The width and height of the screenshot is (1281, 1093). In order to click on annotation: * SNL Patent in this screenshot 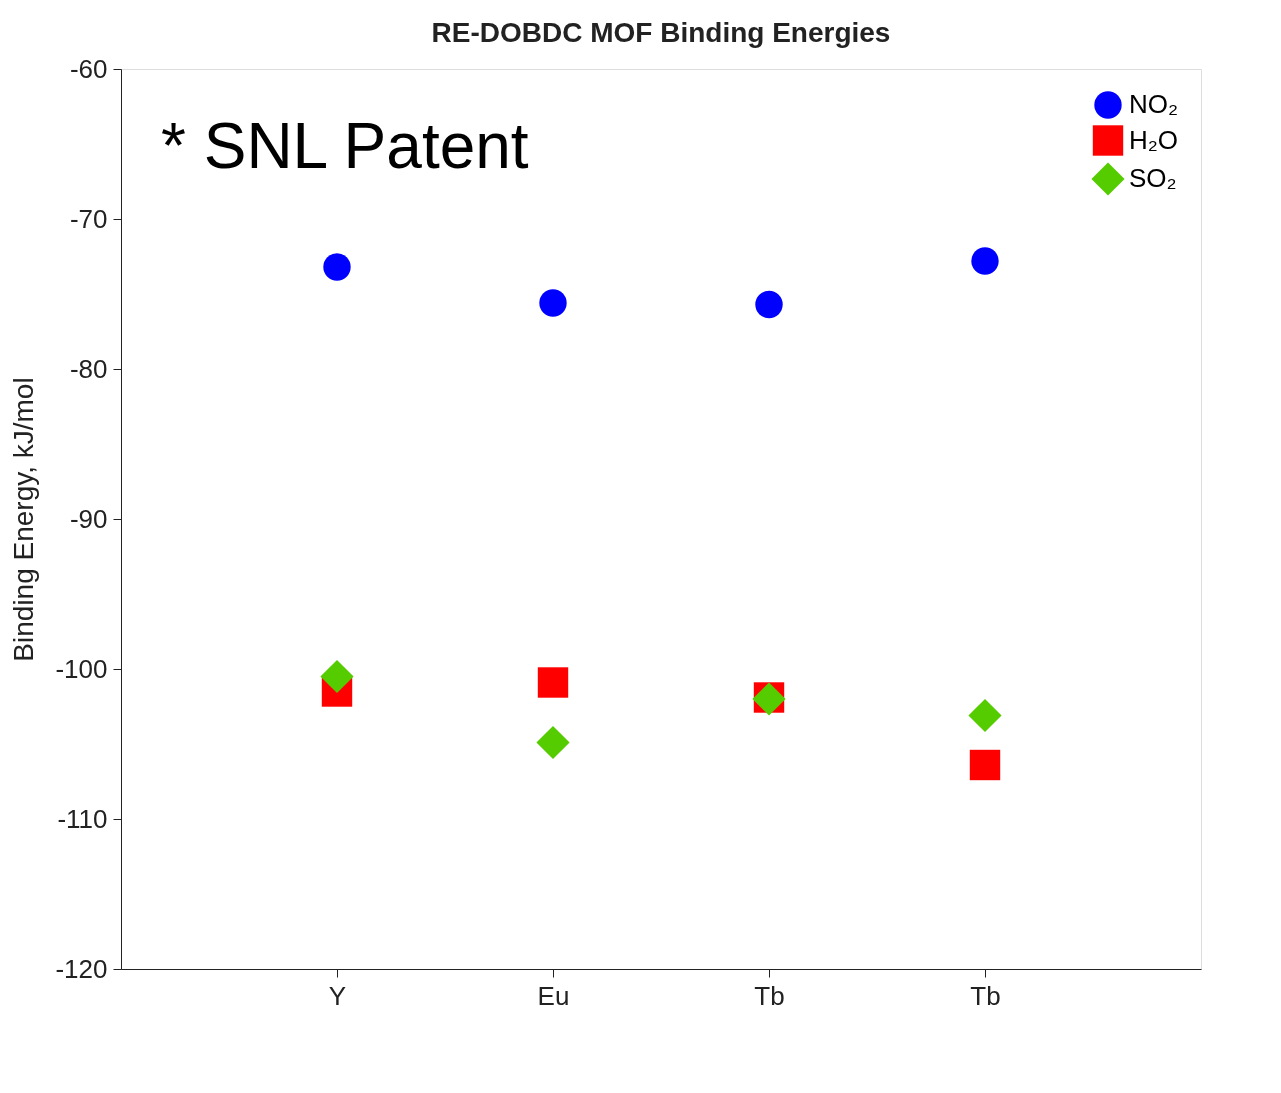, I will do `click(345, 146)`.